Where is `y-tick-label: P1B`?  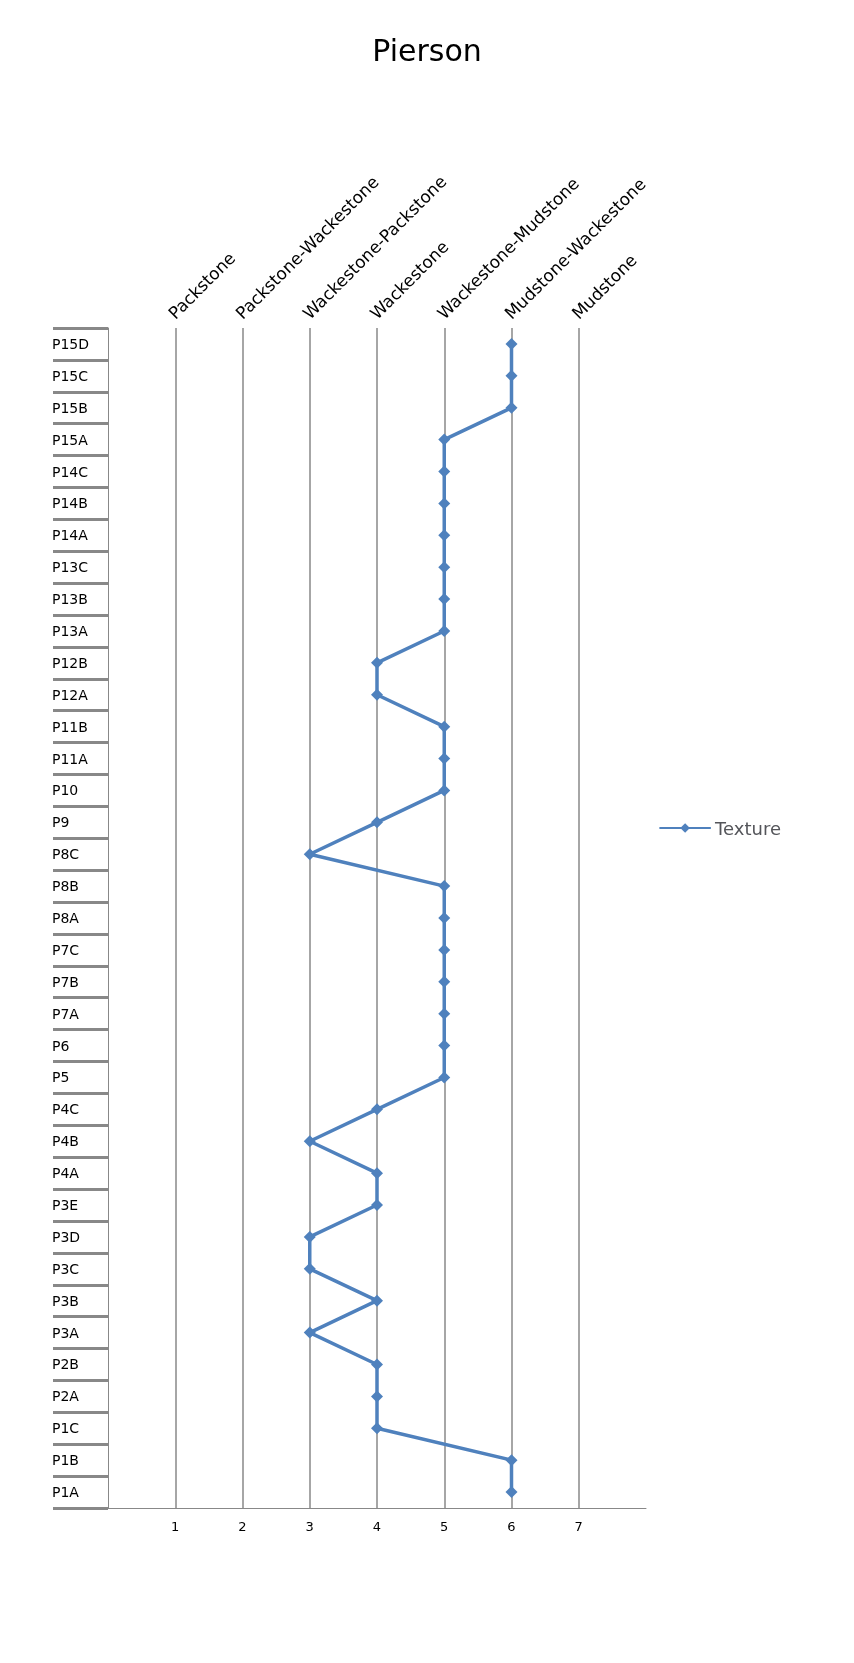
y-tick-label: P1B is located at coordinates (65, 1460).